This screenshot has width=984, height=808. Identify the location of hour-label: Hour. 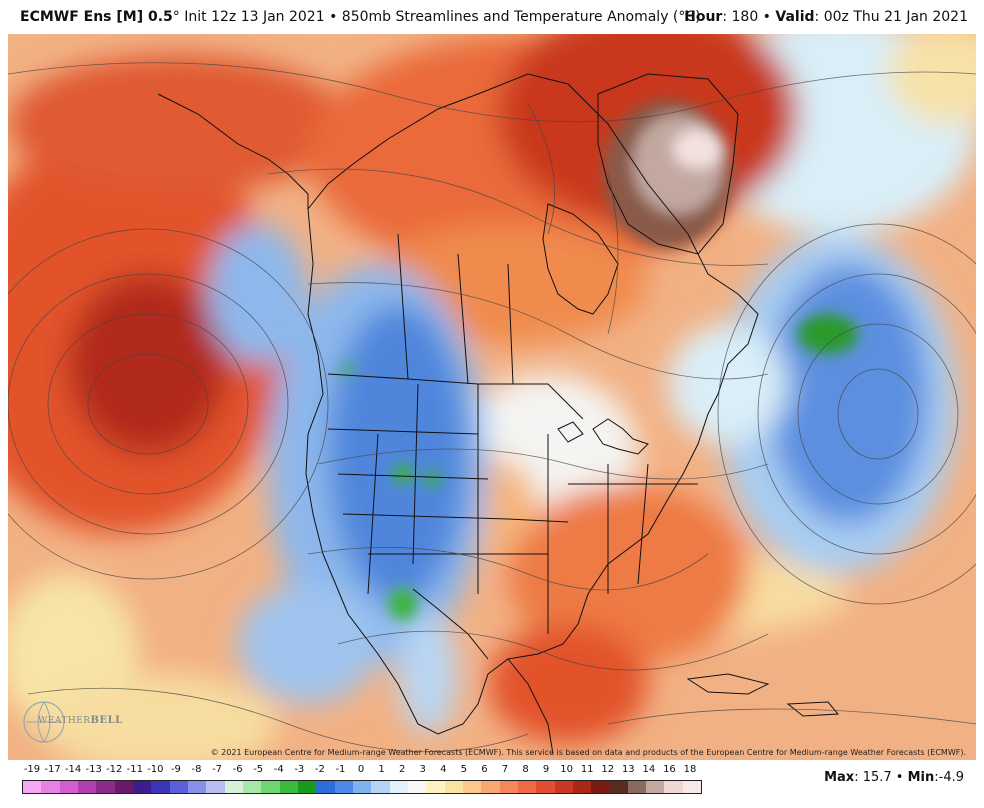
(703, 17).